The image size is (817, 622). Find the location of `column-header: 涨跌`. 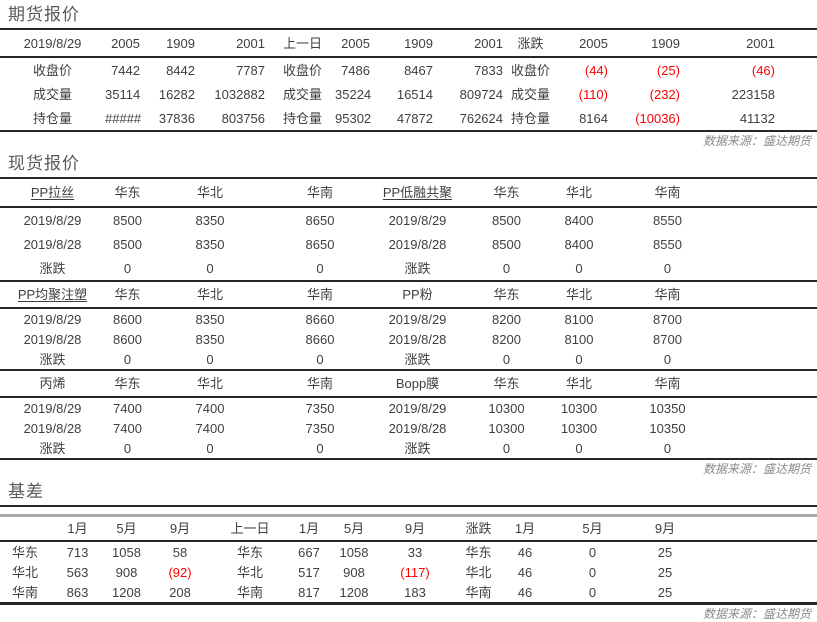

column-header: 涨跌 is located at coordinates (530, 44).